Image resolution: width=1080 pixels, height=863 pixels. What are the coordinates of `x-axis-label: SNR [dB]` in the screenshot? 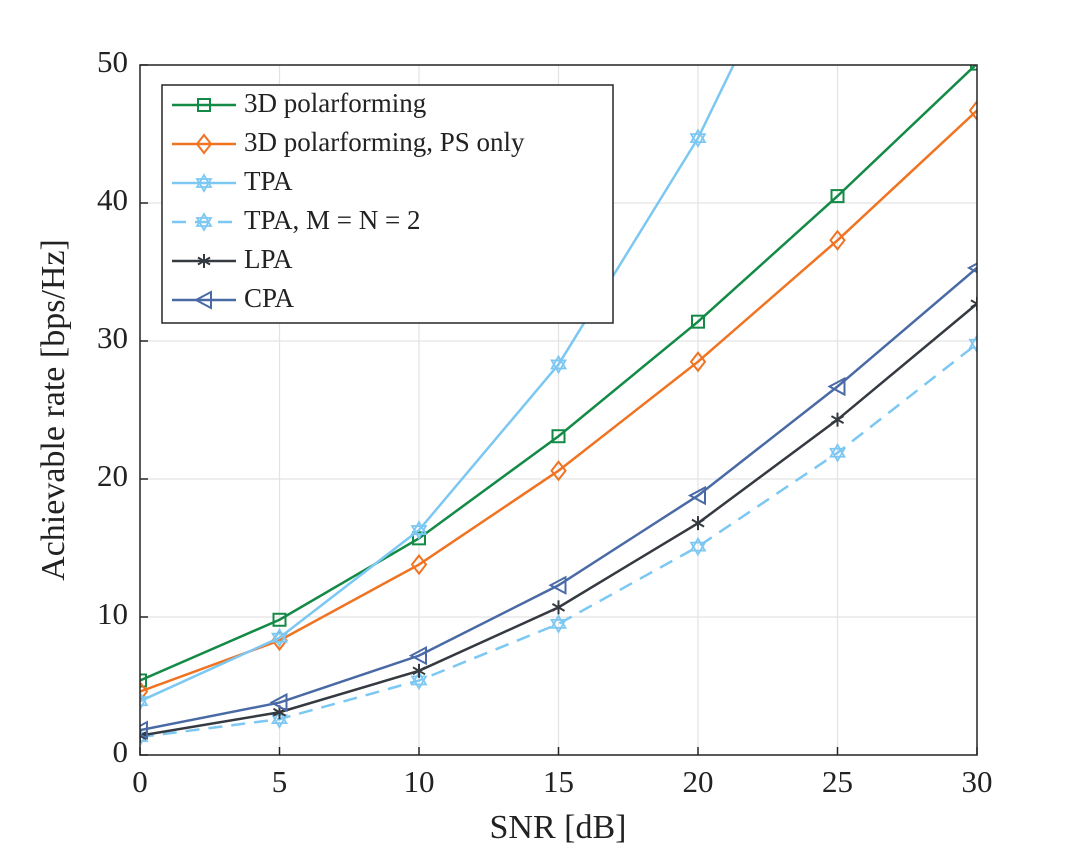 It's located at (558, 827).